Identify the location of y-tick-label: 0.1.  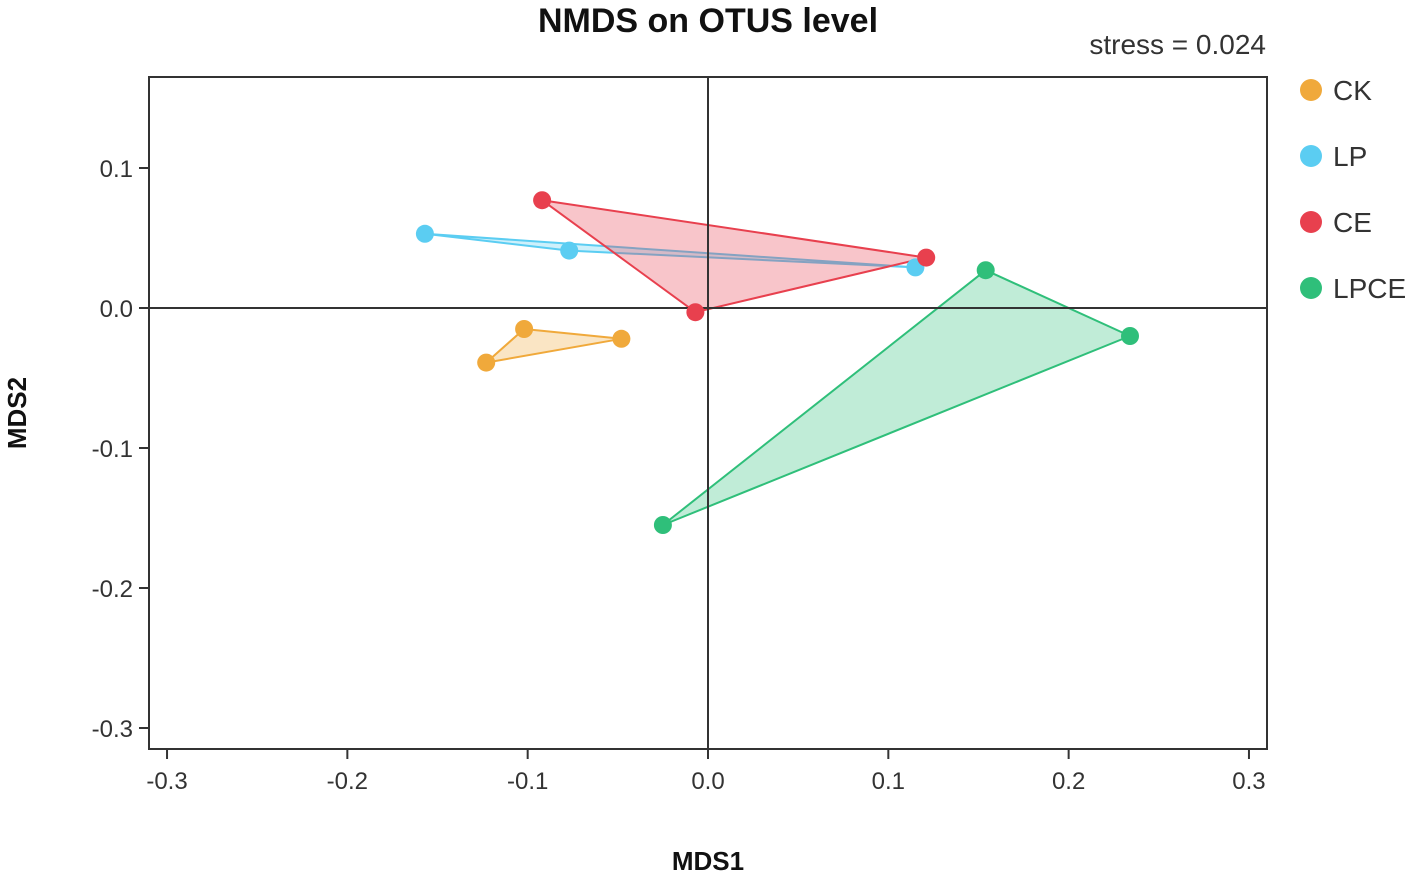
(116, 169).